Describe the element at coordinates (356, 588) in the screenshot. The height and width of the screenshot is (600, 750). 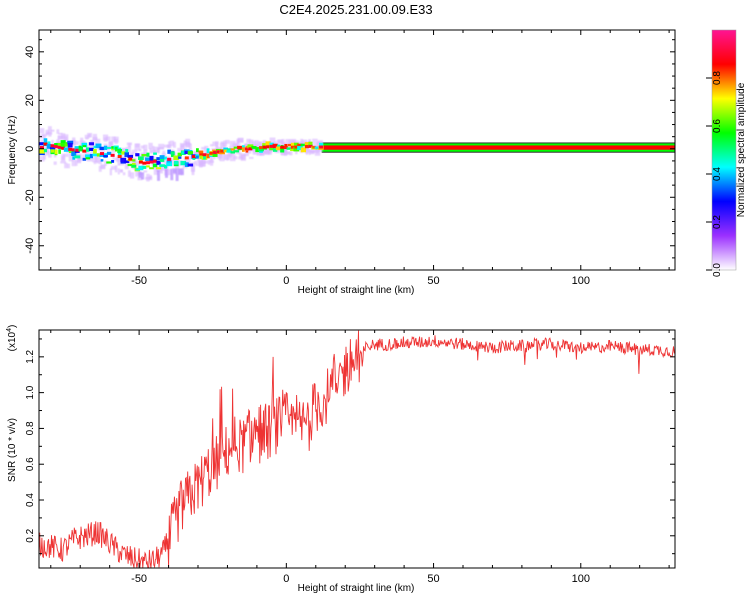
I see `snr-x-axis-label: Height of straight line (km)` at that location.